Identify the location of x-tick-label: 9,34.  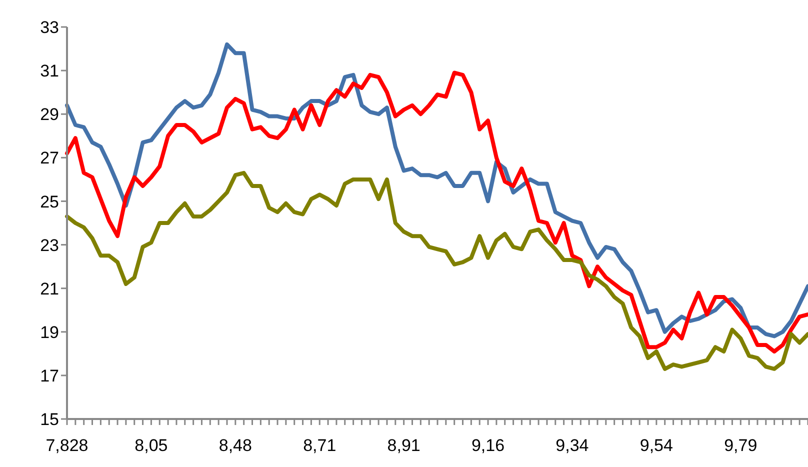
(572, 446).